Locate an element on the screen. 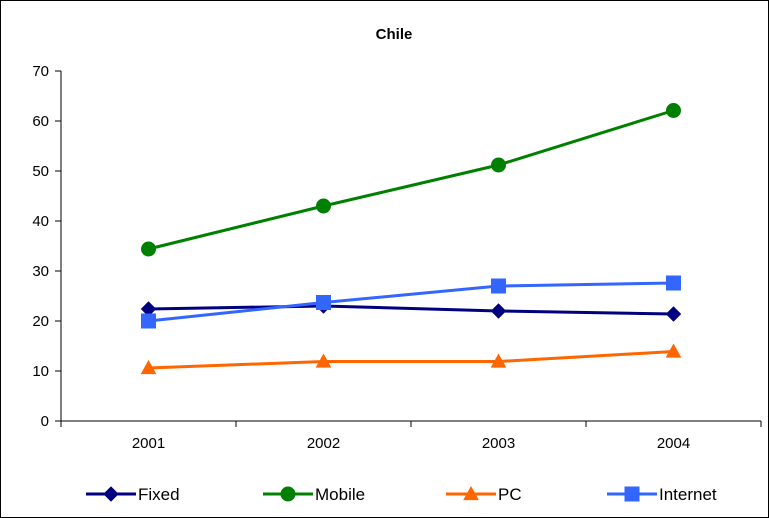 The height and width of the screenshot is (518, 769). series-line-internet is located at coordinates (411, 302).